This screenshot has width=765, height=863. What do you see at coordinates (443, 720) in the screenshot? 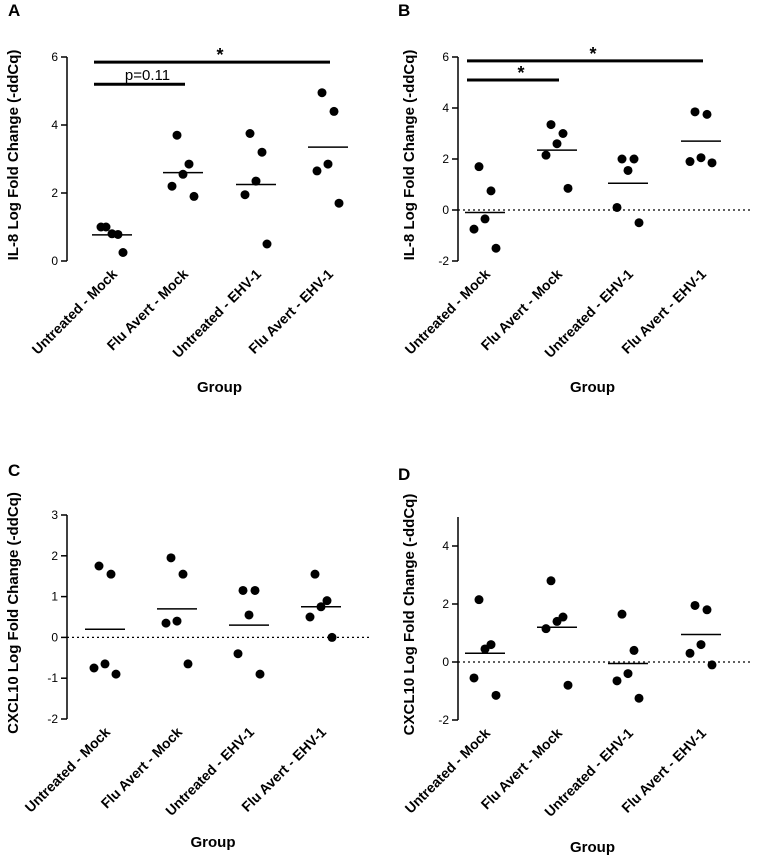
I see `panel-d-y-tick-label: -2` at bounding box center [443, 720].